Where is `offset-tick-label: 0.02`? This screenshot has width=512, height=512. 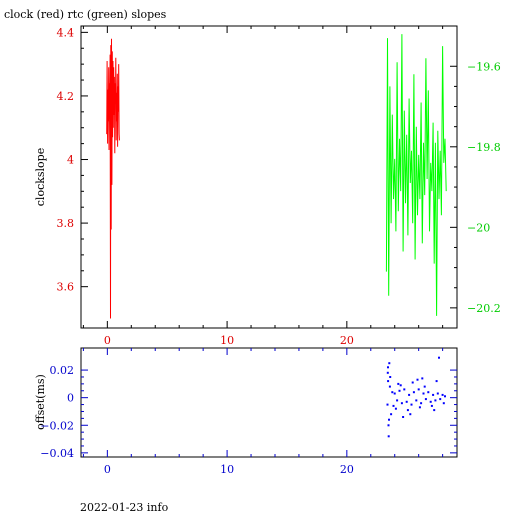 offset-tick-label: 0.02 is located at coordinates (62, 370).